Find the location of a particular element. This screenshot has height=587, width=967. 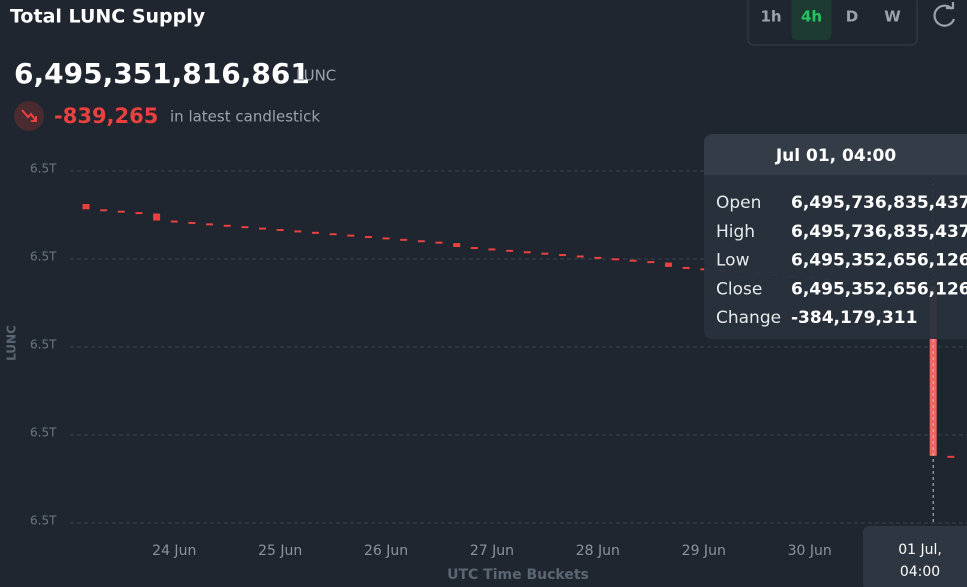

hover-label-bg is located at coordinates (915, 556).